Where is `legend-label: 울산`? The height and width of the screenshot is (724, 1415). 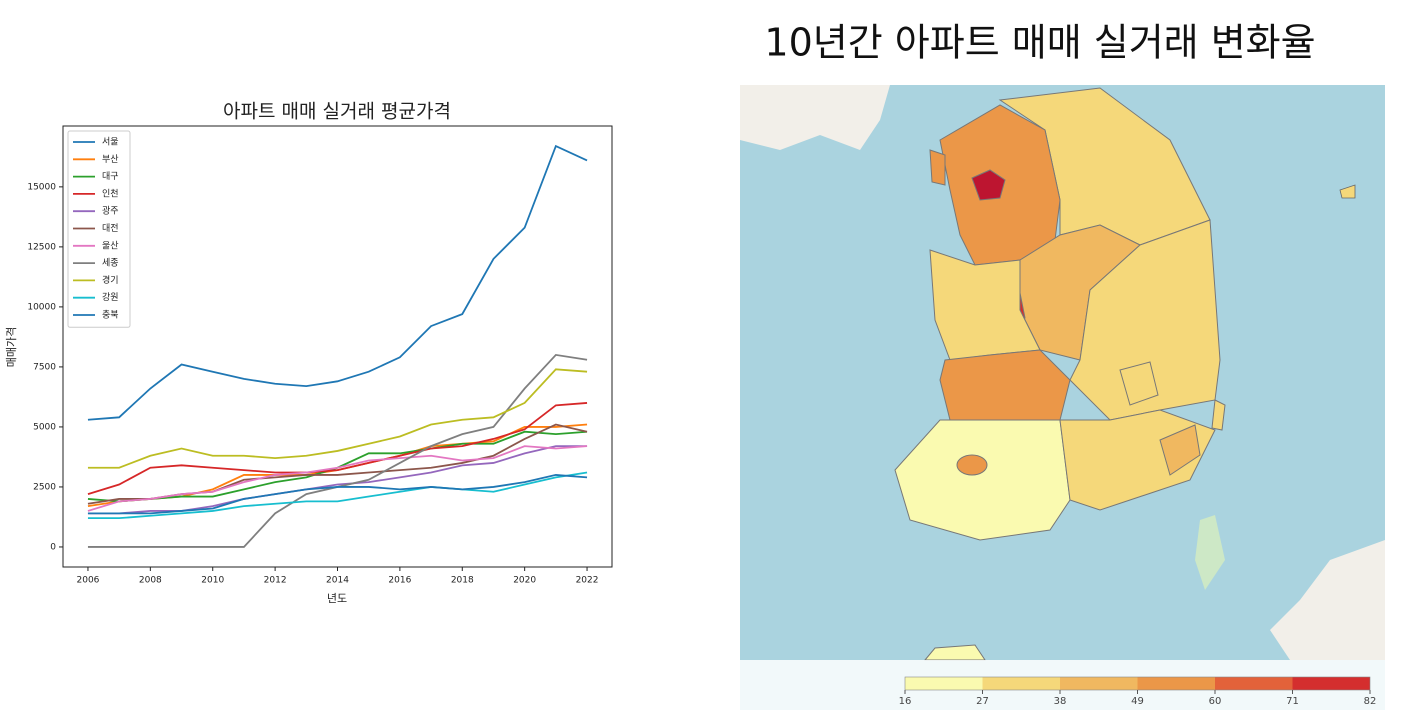 legend-label: 울산 is located at coordinates (110, 245).